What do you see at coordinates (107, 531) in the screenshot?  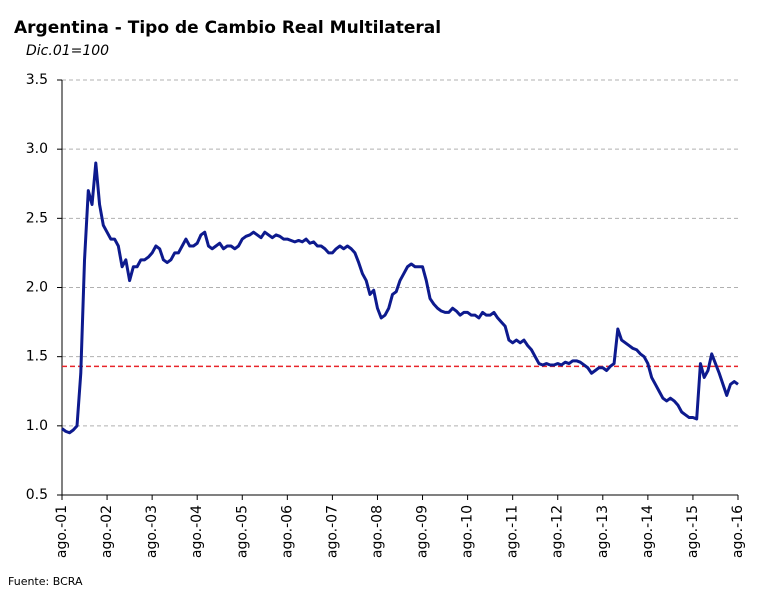 I see `x-tick-label: ago.-02` at bounding box center [107, 531].